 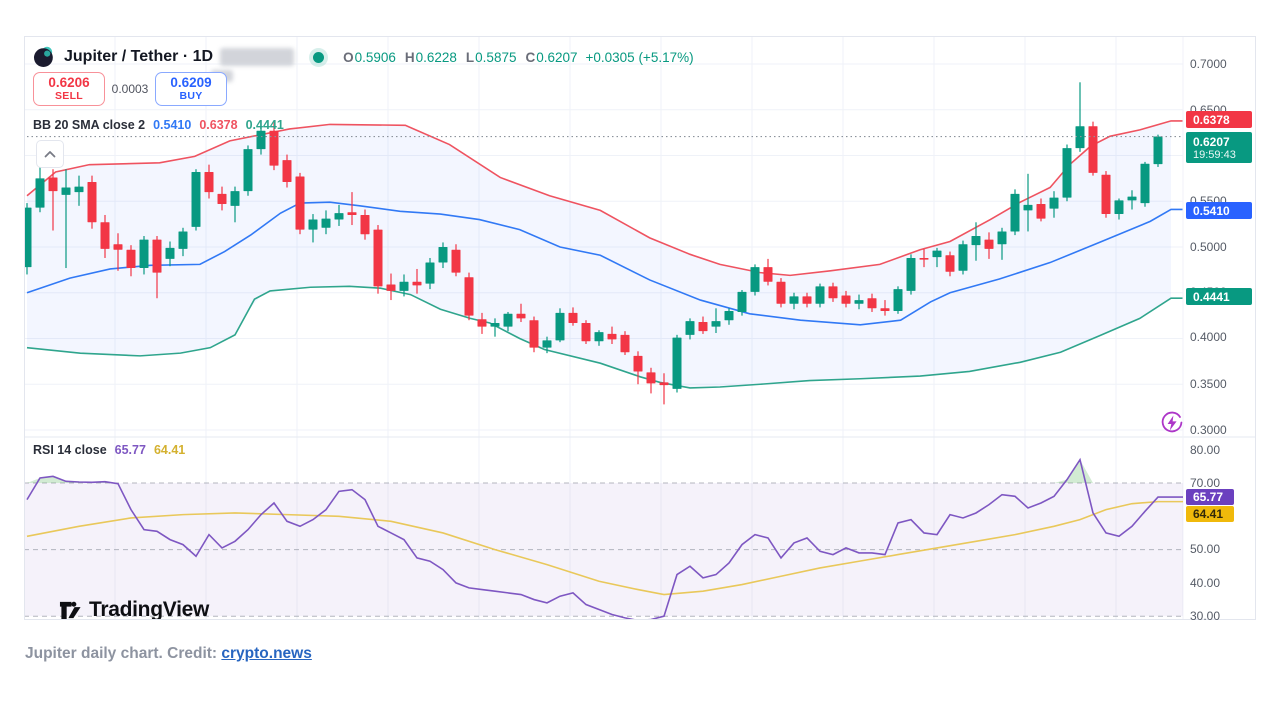 I want to click on caption-text: Jupiter daily chart. Credit:, so click(x=123, y=653).